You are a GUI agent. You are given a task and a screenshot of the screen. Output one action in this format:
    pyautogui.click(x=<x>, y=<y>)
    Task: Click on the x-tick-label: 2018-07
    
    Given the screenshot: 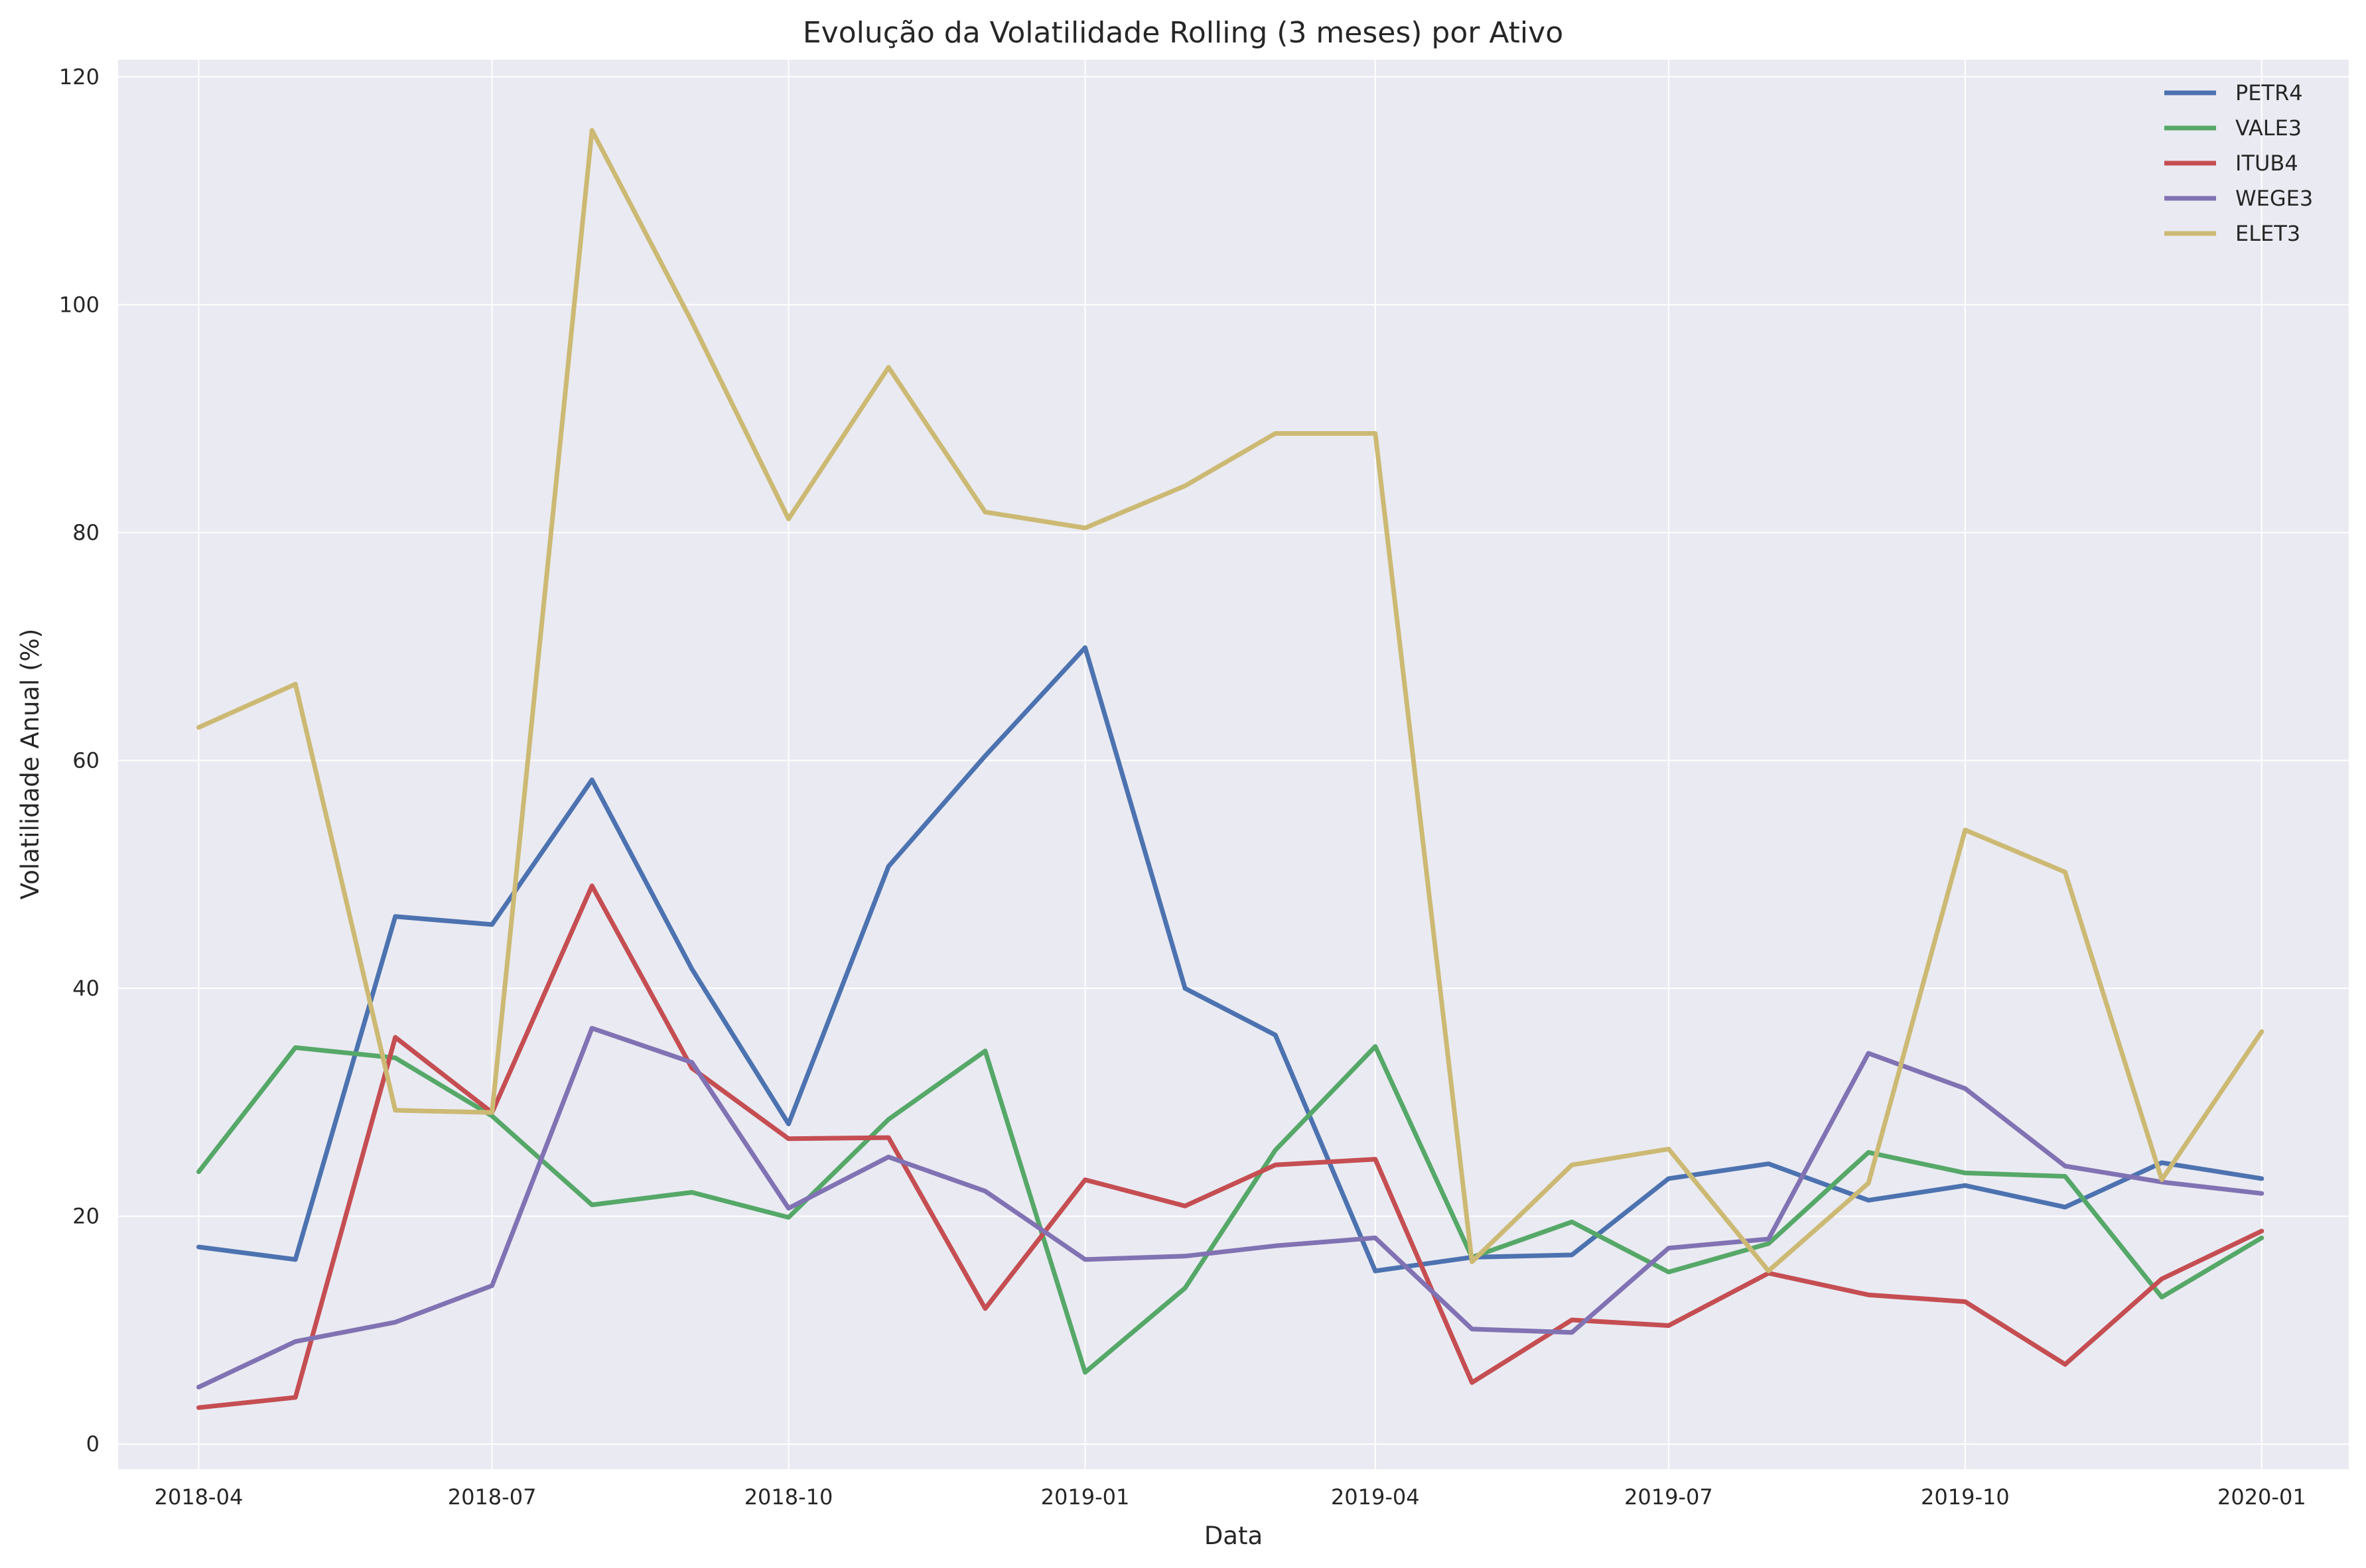 What is the action you would take?
    pyautogui.click(x=492, y=1497)
    